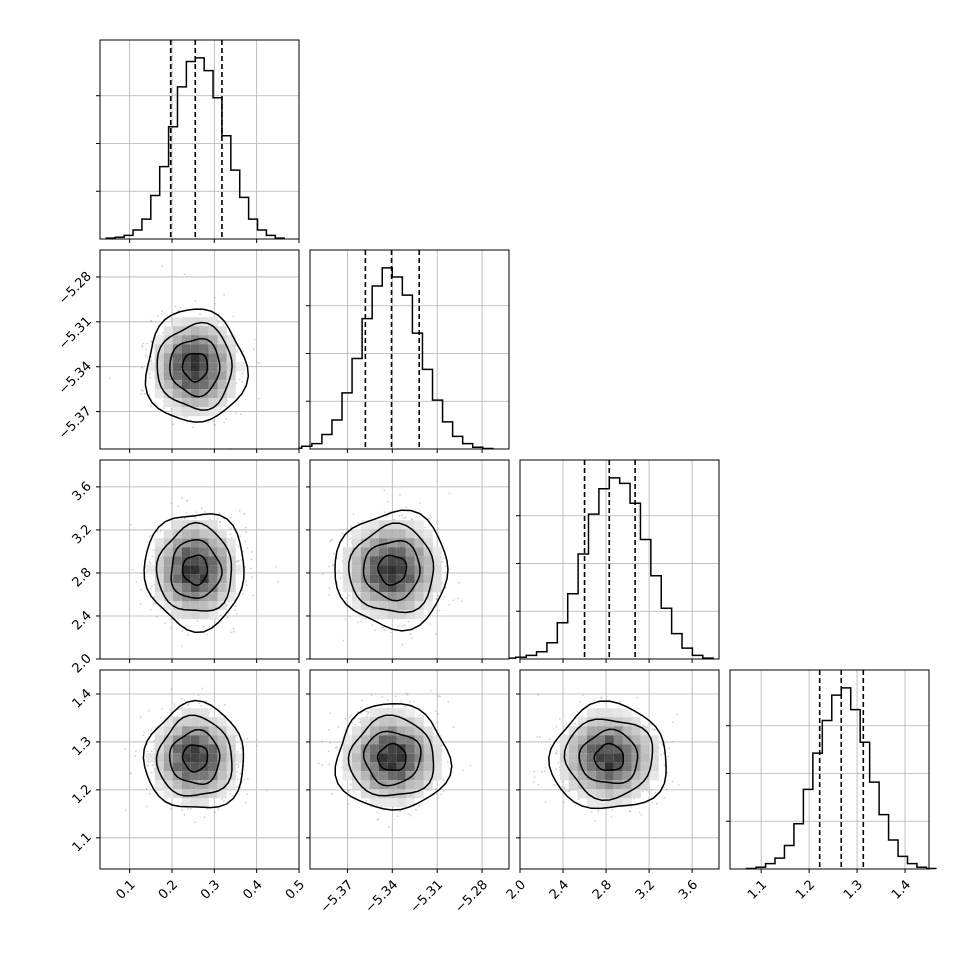 The height and width of the screenshot is (975, 970). I want to click on y-tick-label: 2.4, so click(82, 620).